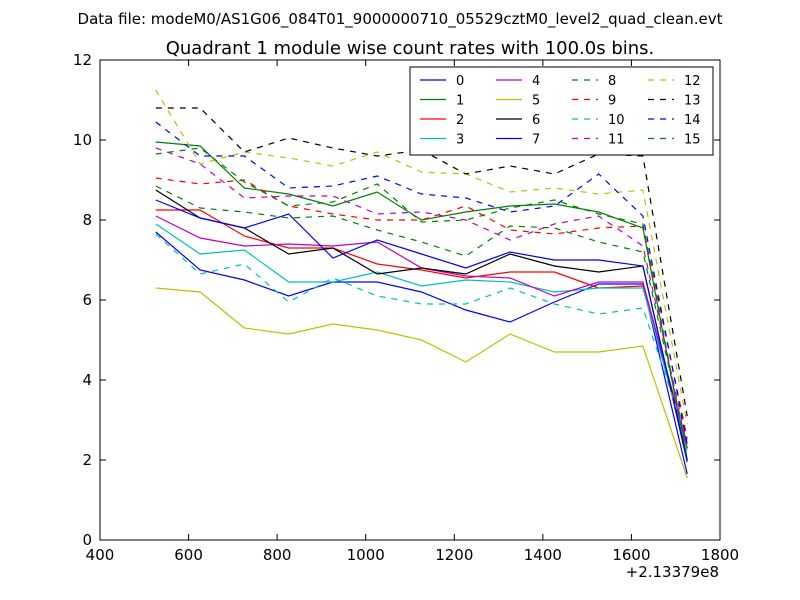 This screenshot has height=600, width=800. I want to click on y-tick-label: 10, so click(82, 140).